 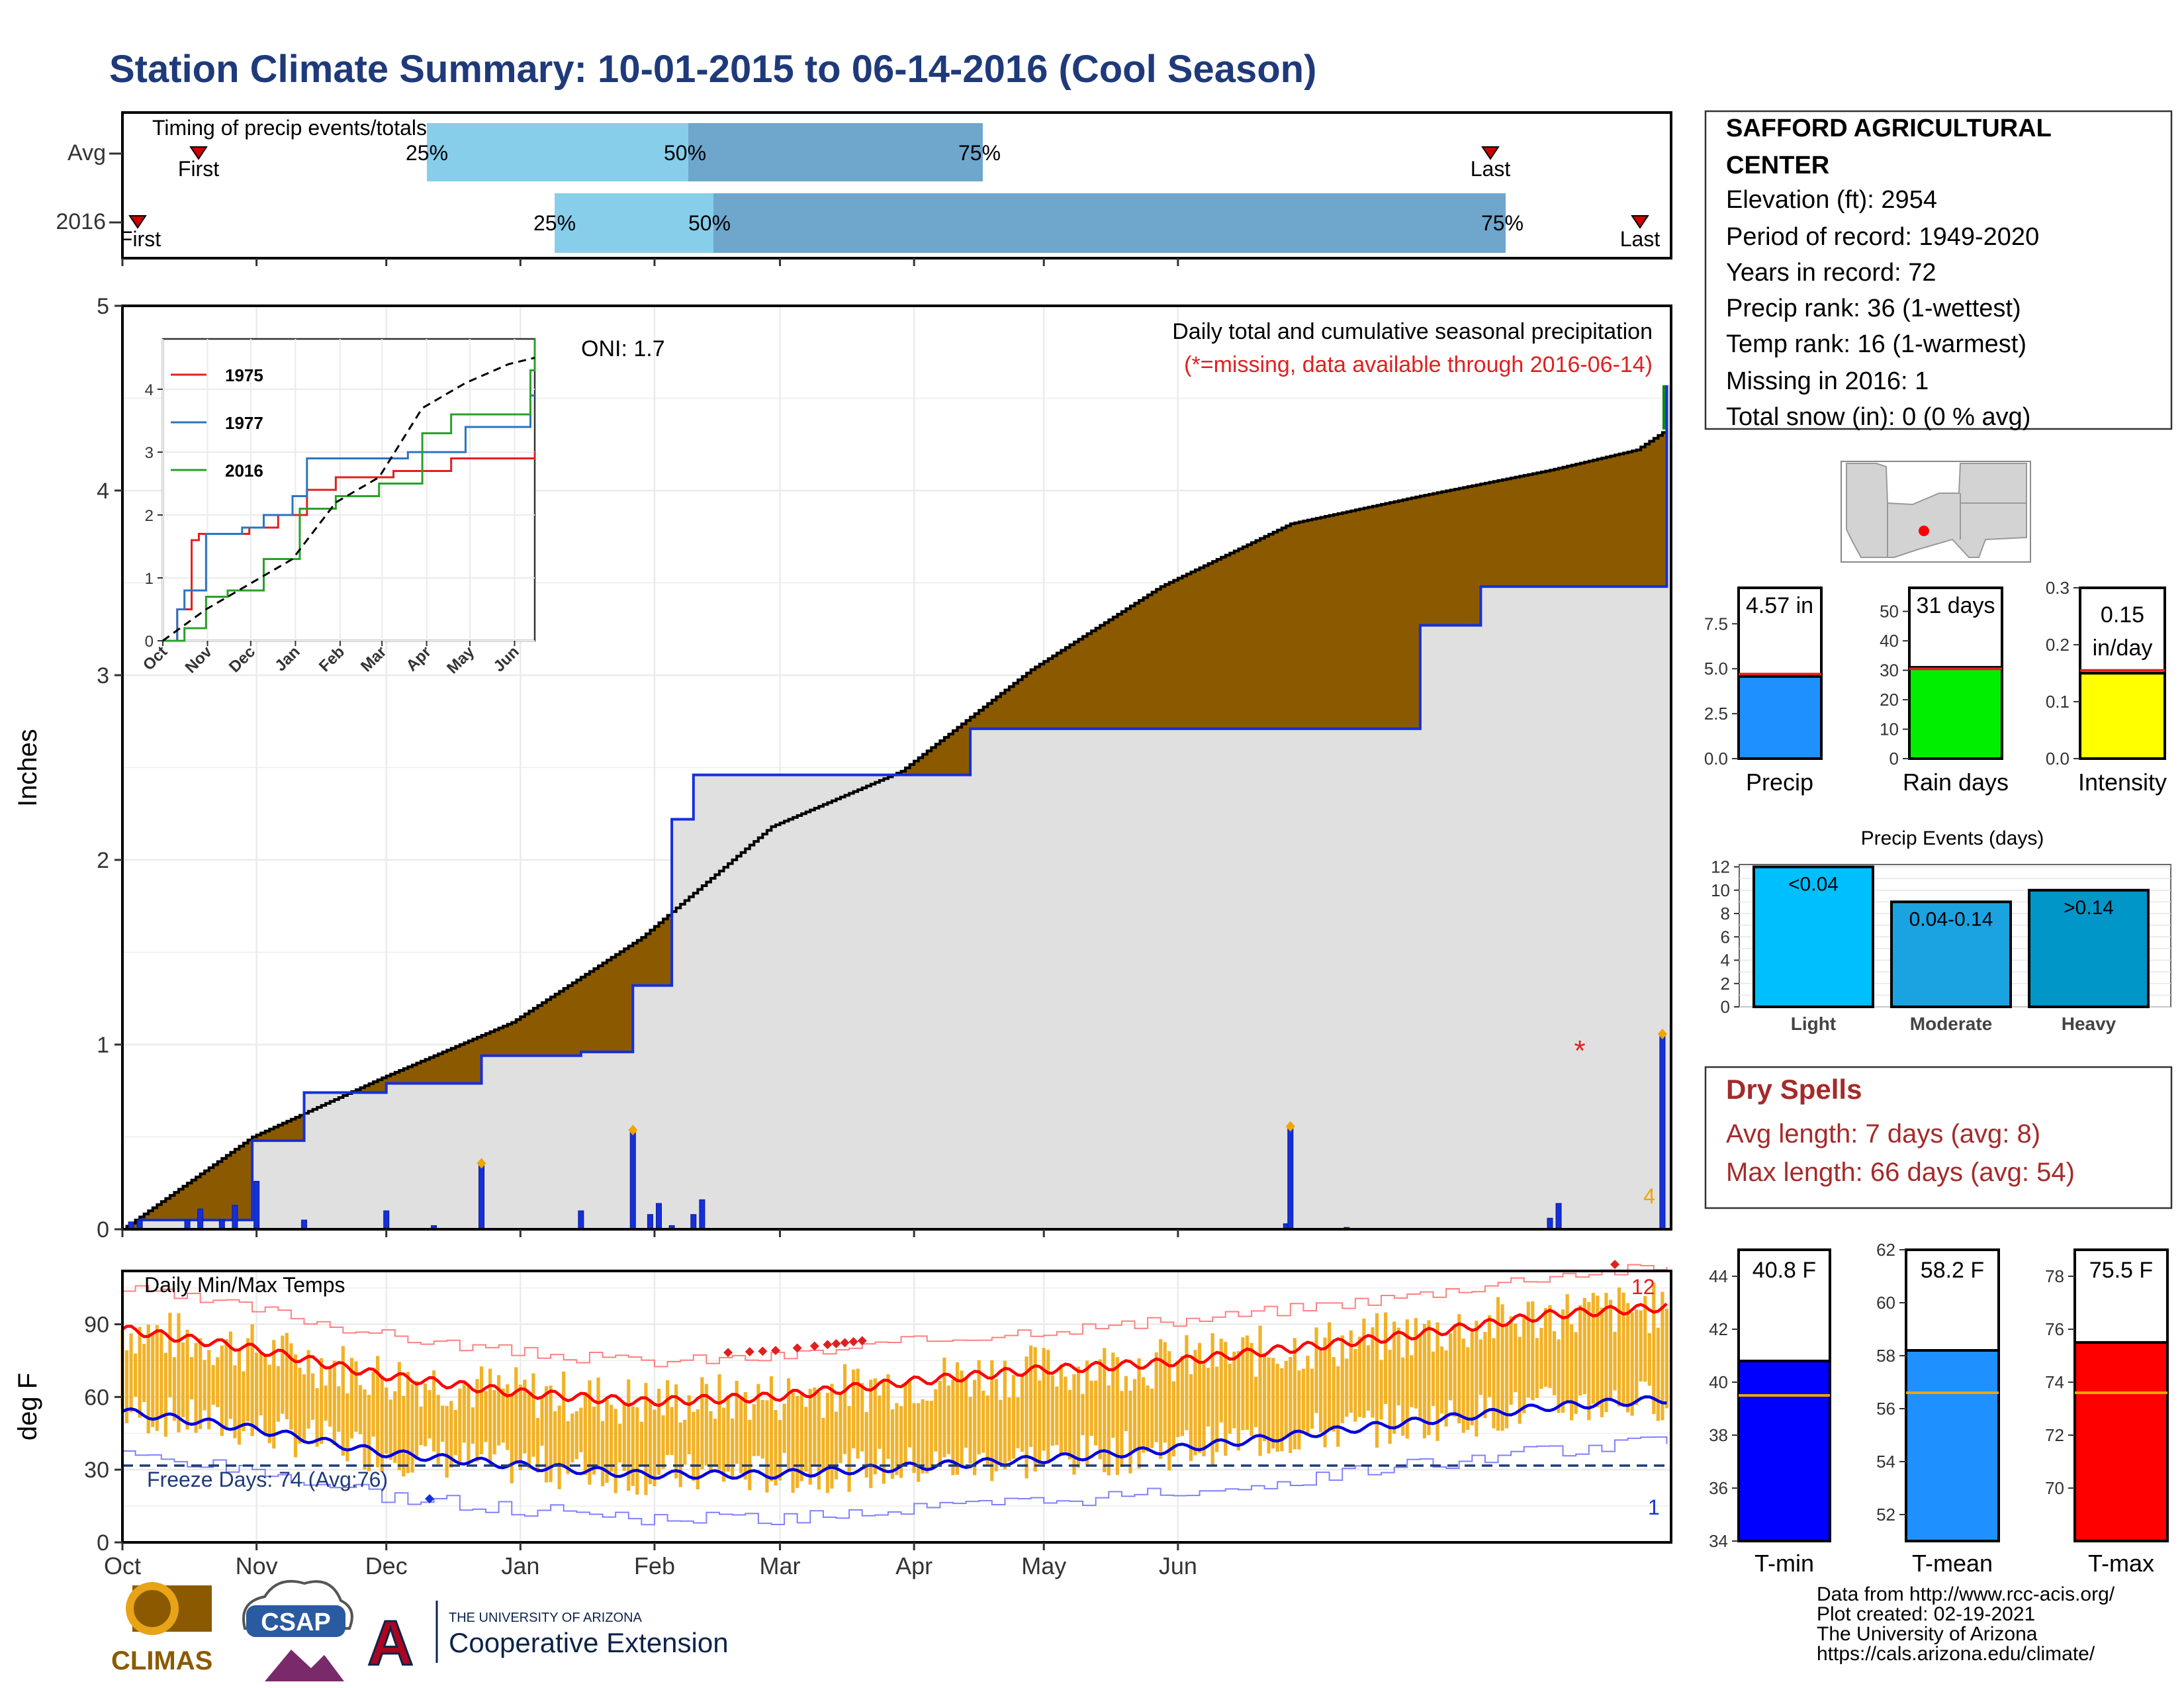 What do you see at coordinates (140, 239) in the screenshot?
I see `timing-2016-first-label: First` at bounding box center [140, 239].